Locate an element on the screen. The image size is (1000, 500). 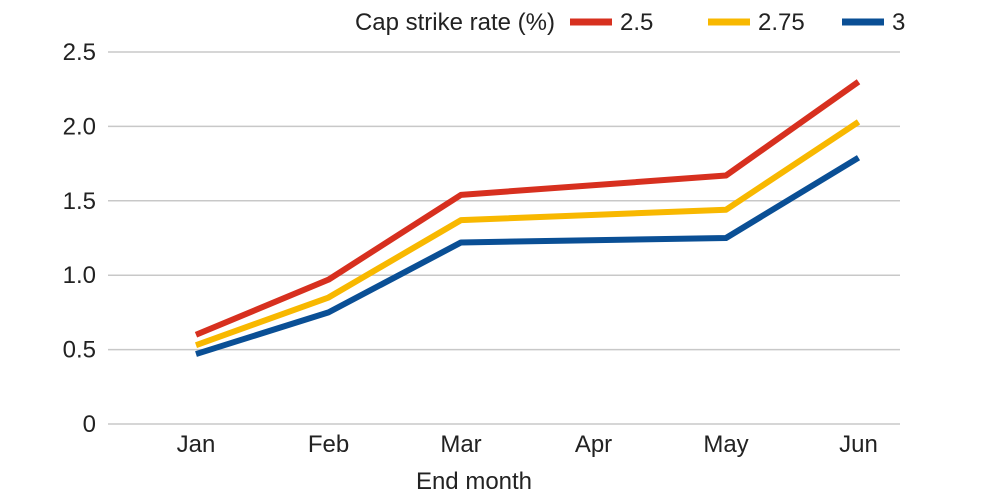
legend-title: Cap strike rate (%) is located at coordinates (455, 22).